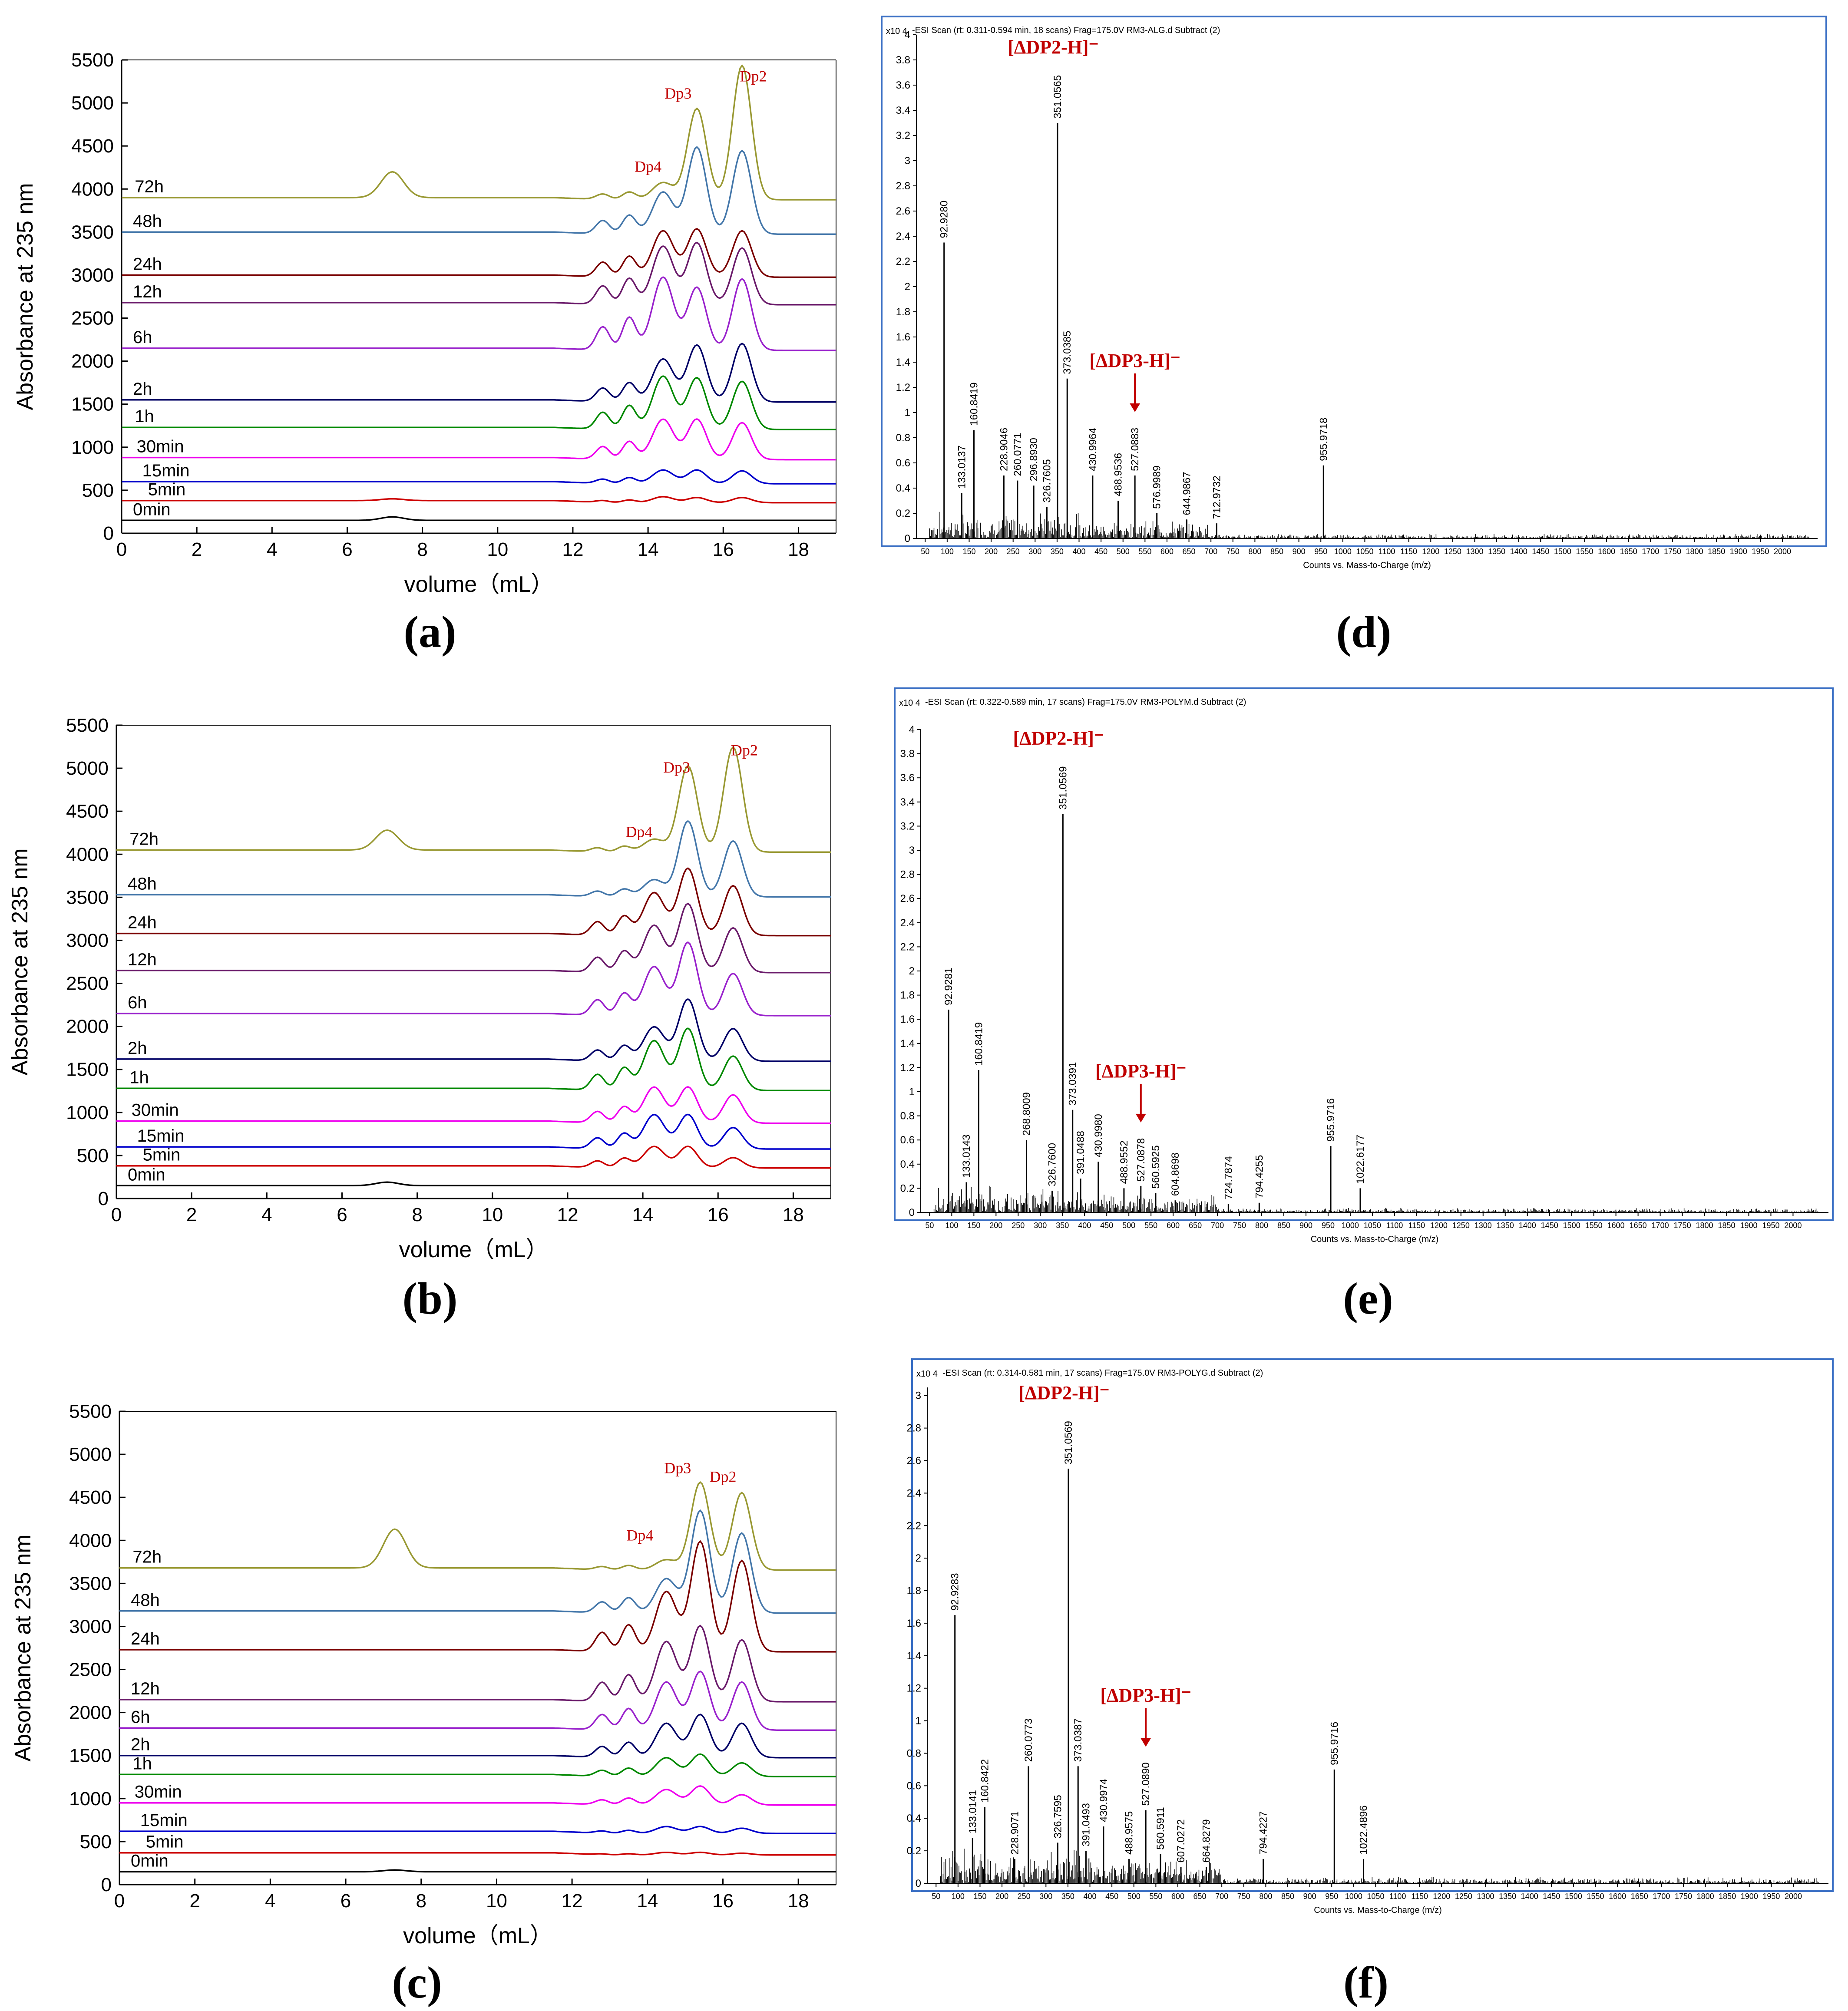  What do you see at coordinates (1387, 552) in the screenshot?
I see `x-tick-label: 1100` at bounding box center [1387, 552].